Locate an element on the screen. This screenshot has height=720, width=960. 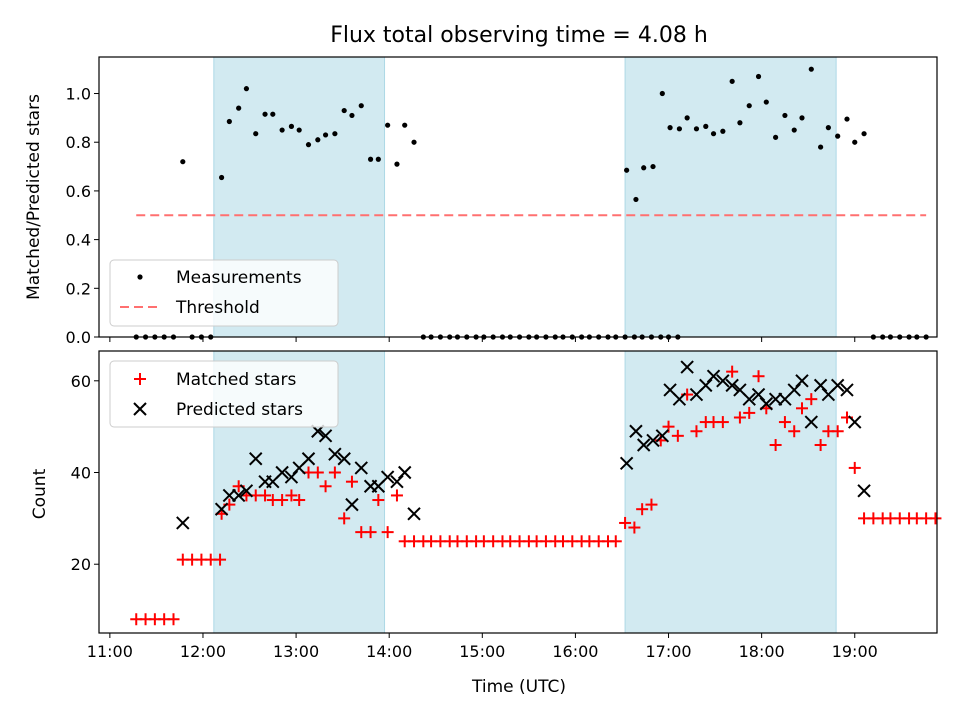
y-tick-label: 60 is located at coordinates (81, 381).